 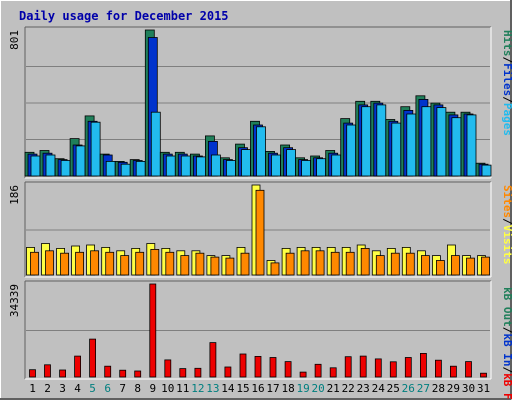 I want to click on legend-item-pages: Pages, so click(x=506, y=119).